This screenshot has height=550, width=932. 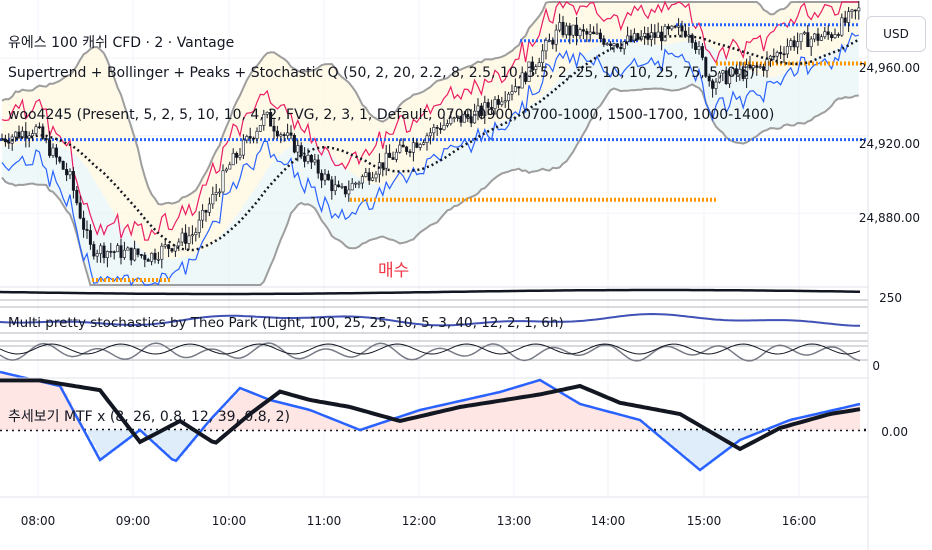 I want to click on stoch-line-fast, so click(x=430, y=352).